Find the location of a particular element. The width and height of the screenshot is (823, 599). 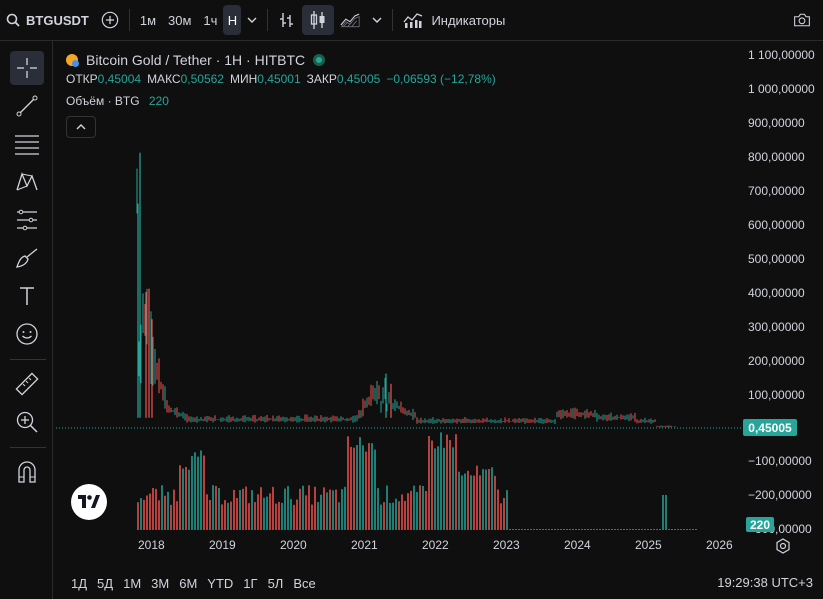

price-tick: 600,00000 is located at coordinates (776, 225).